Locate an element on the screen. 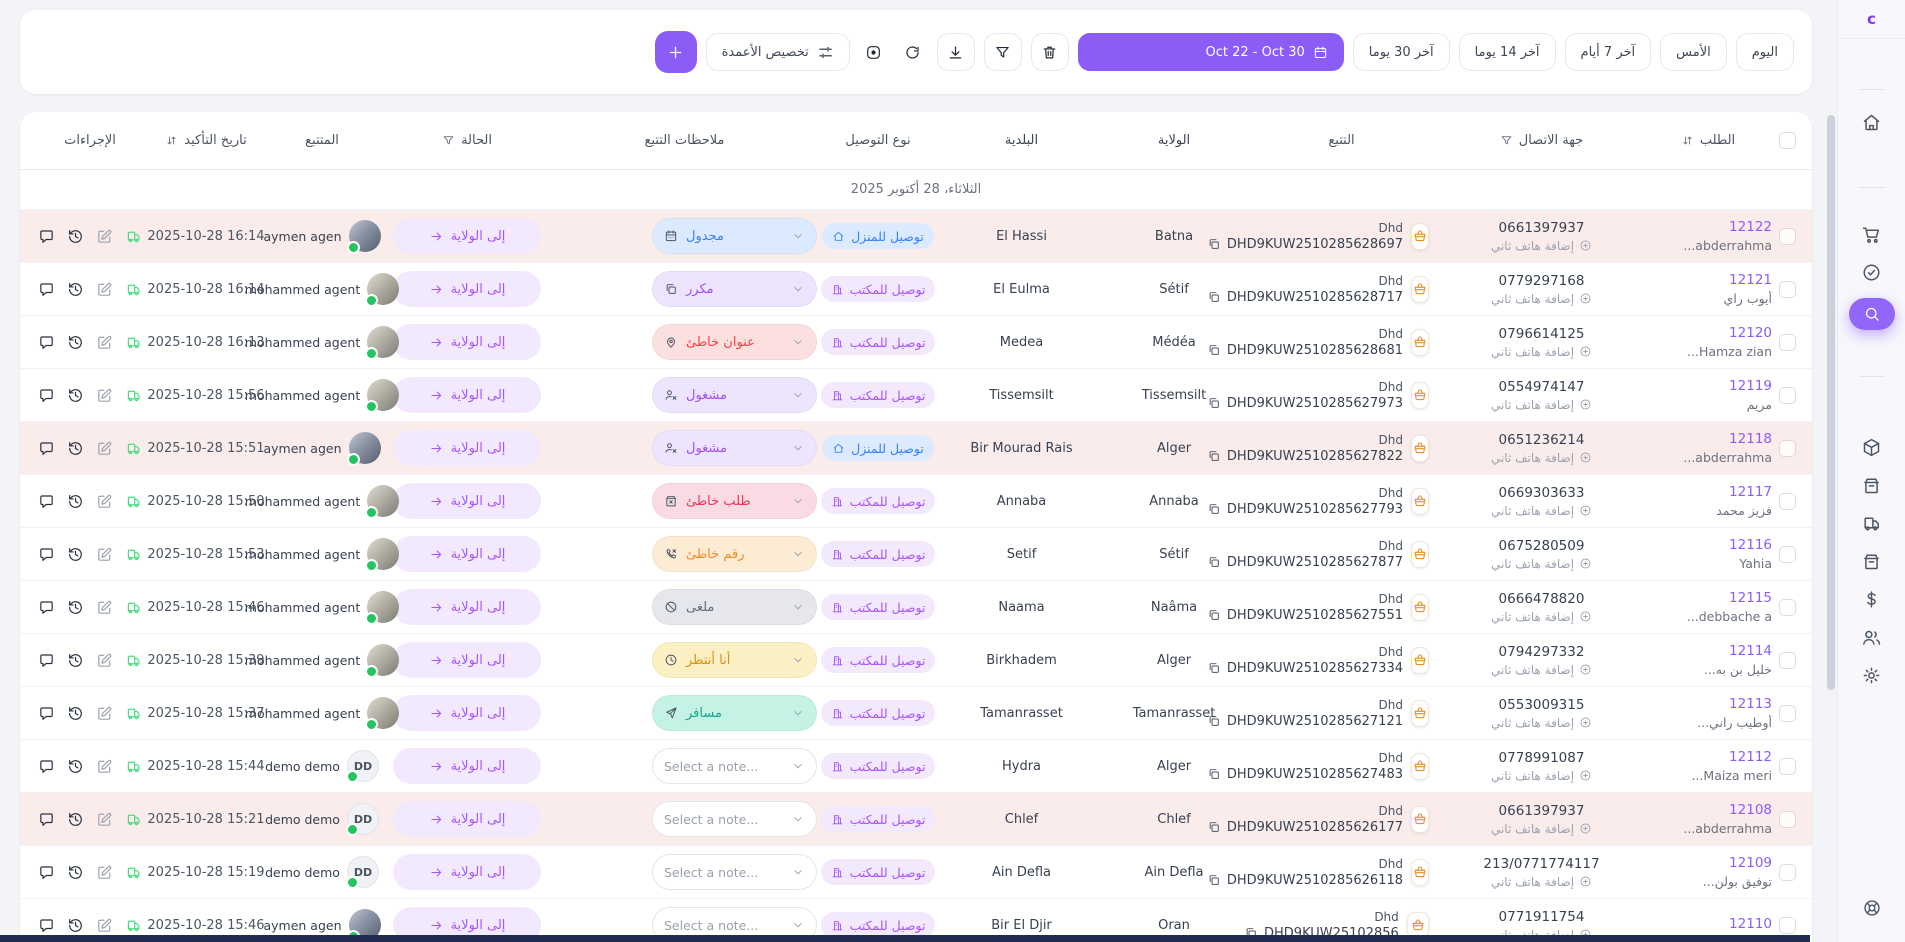  order-id-link: 12122 is located at coordinates (1750, 227).